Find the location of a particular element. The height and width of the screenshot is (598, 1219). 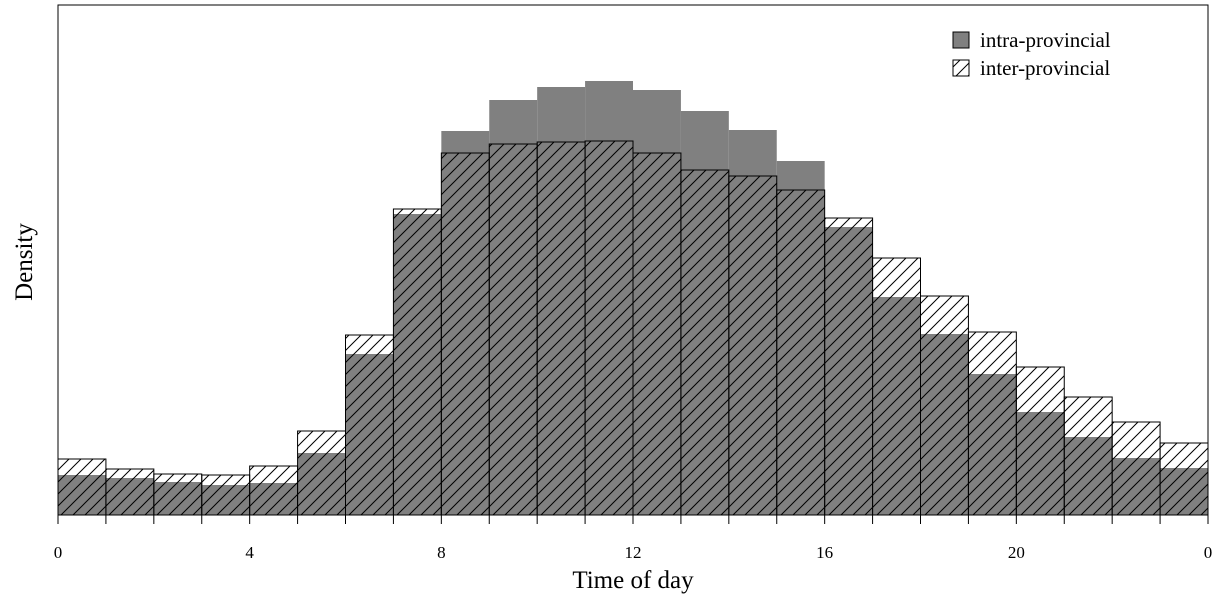

x-tick-label: 8 is located at coordinates (441, 552).